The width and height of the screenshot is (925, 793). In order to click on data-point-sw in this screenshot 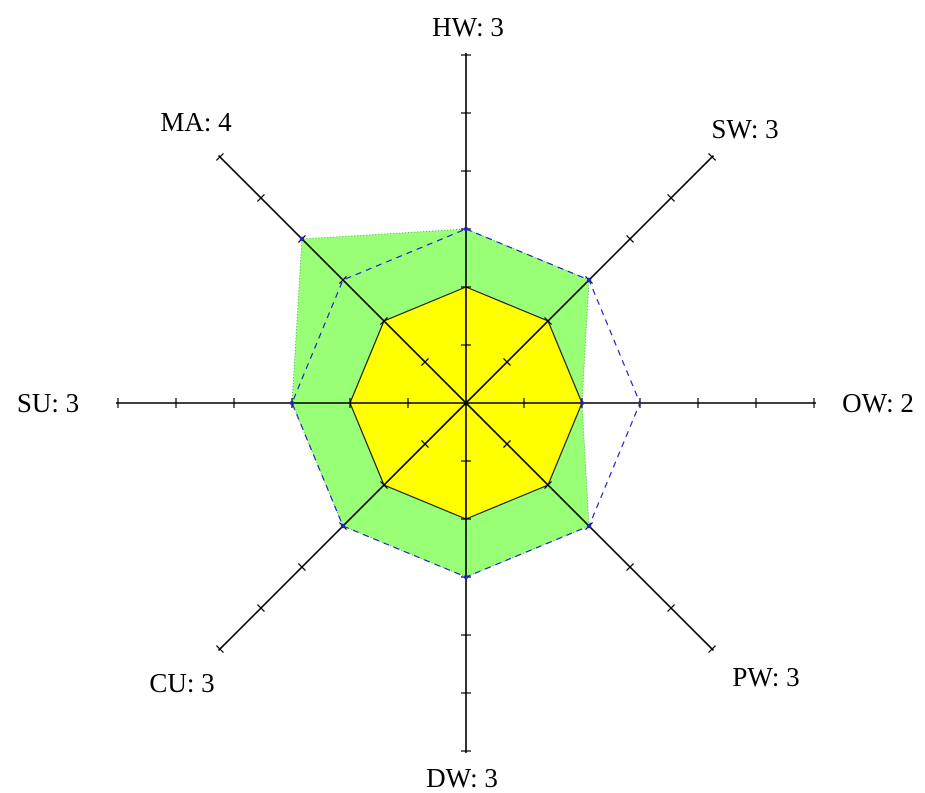, I will do `click(589, 280)`.